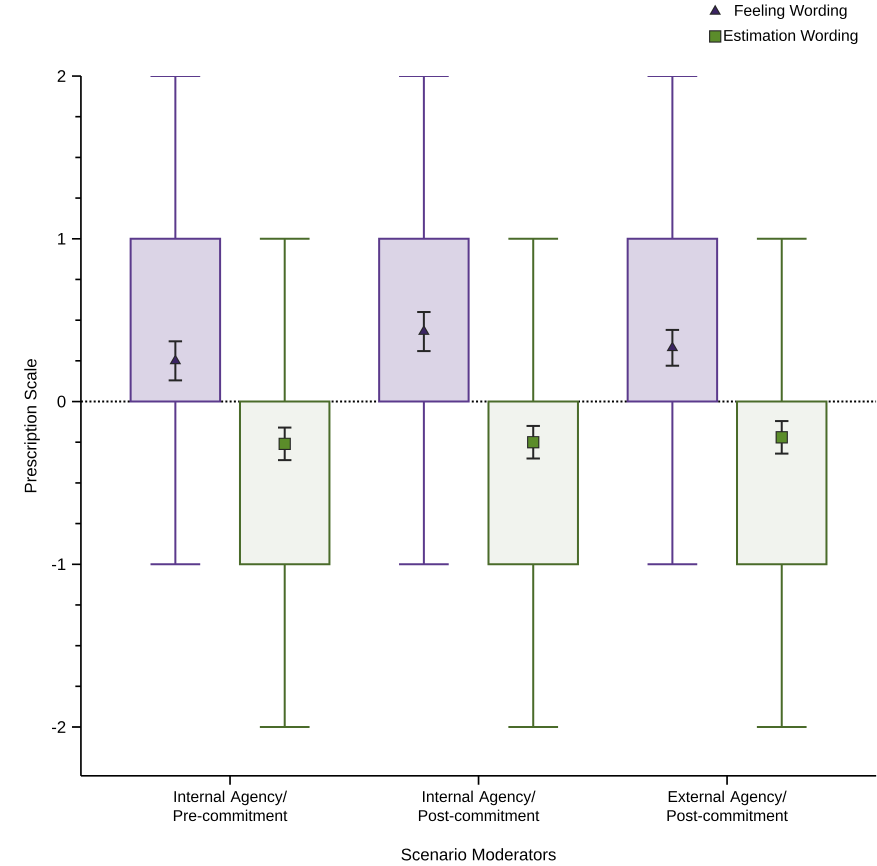 The height and width of the screenshot is (866, 877). What do you see at coordinates (59, 564) in the screenshot?
I see `y-tick-label: -1` at bounding box center [59, 564].